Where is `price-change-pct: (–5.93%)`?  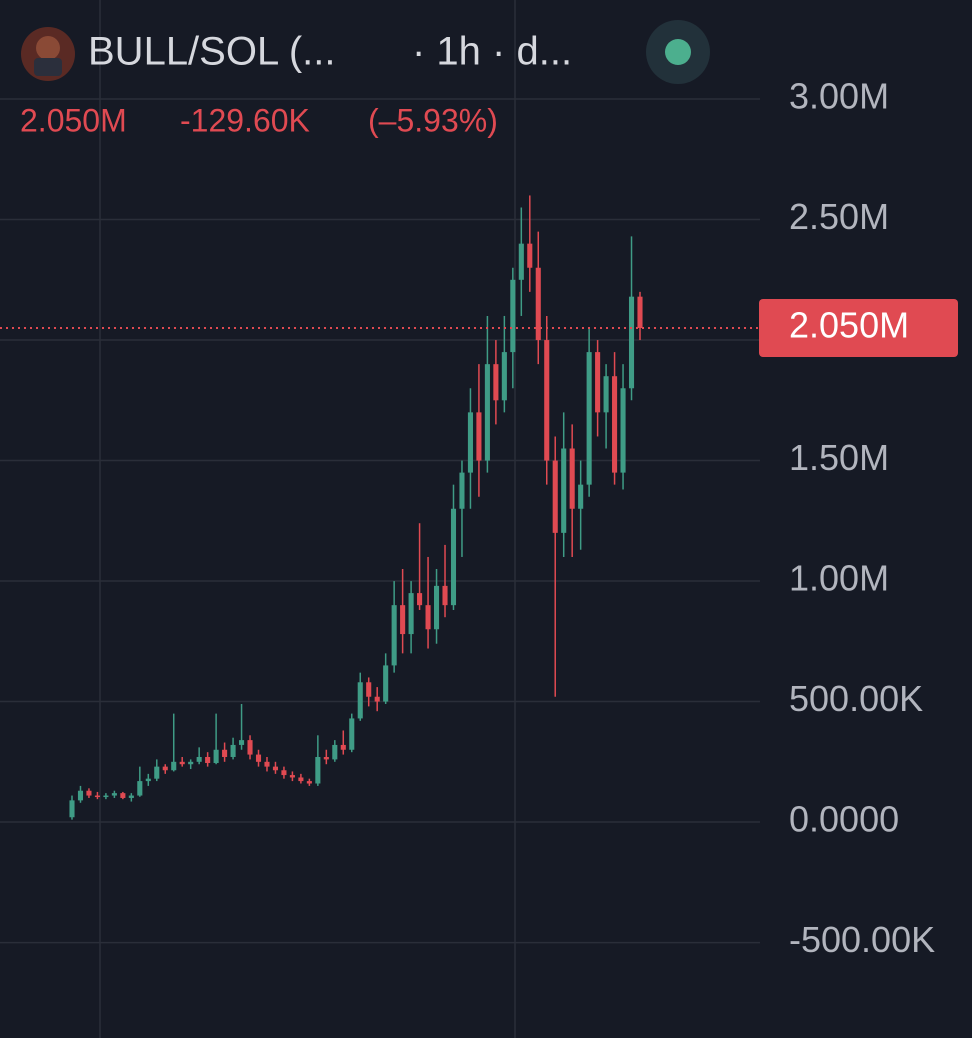 price-change-pct: (–5.93%) is located at coordinates (433, 120).